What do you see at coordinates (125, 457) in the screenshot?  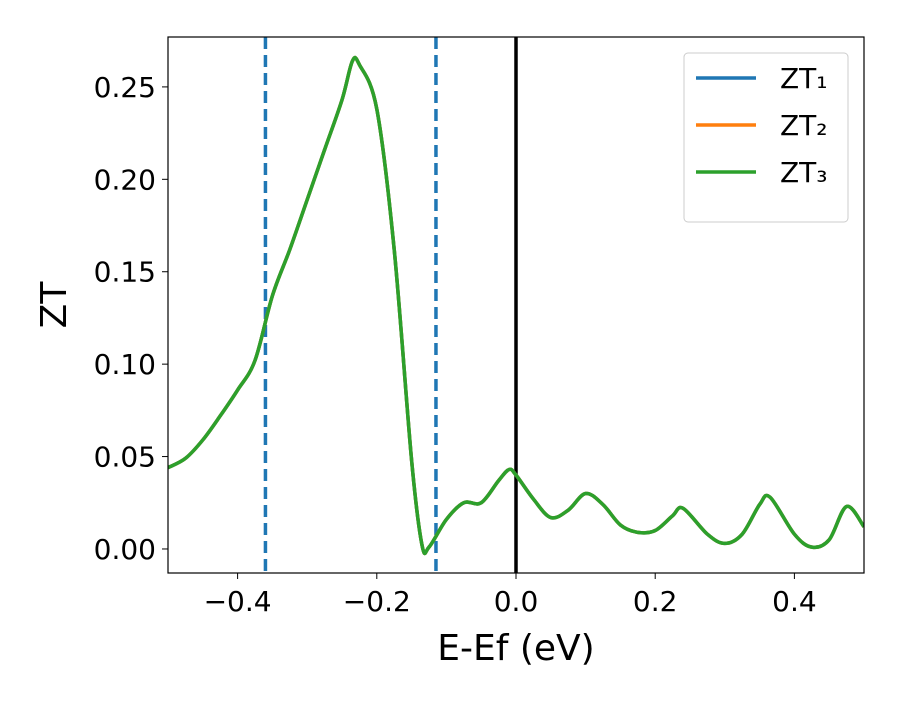 I see `y-tick-label: 0.05` at bounding box center [125, 457].